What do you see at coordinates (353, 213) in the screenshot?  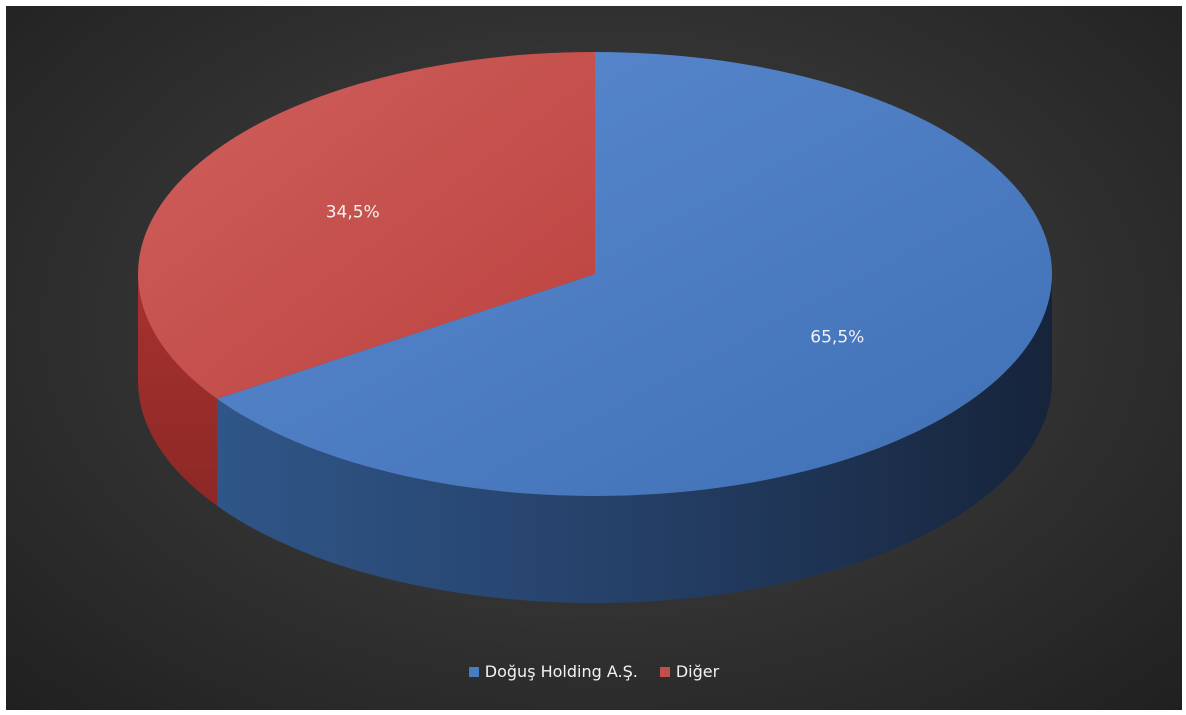 I see `data-label-diger: 34,5%` at bounding box center [353, 213].